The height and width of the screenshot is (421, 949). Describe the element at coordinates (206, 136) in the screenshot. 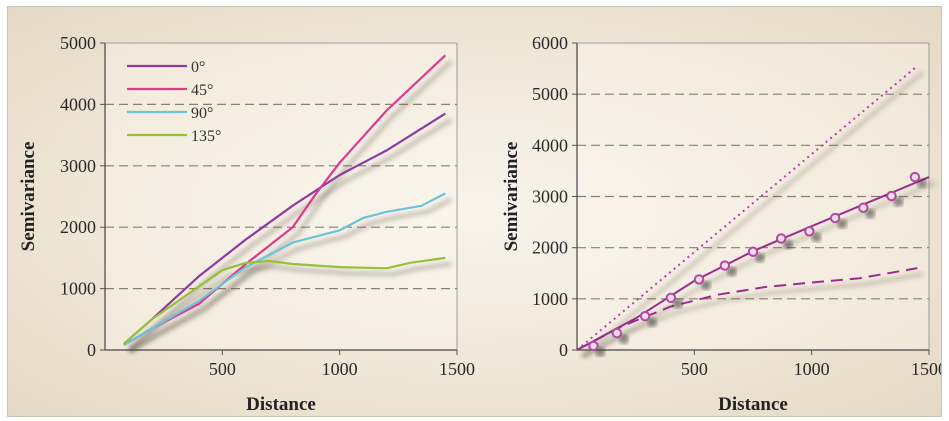

I see `legend-label: 135°` at that location.